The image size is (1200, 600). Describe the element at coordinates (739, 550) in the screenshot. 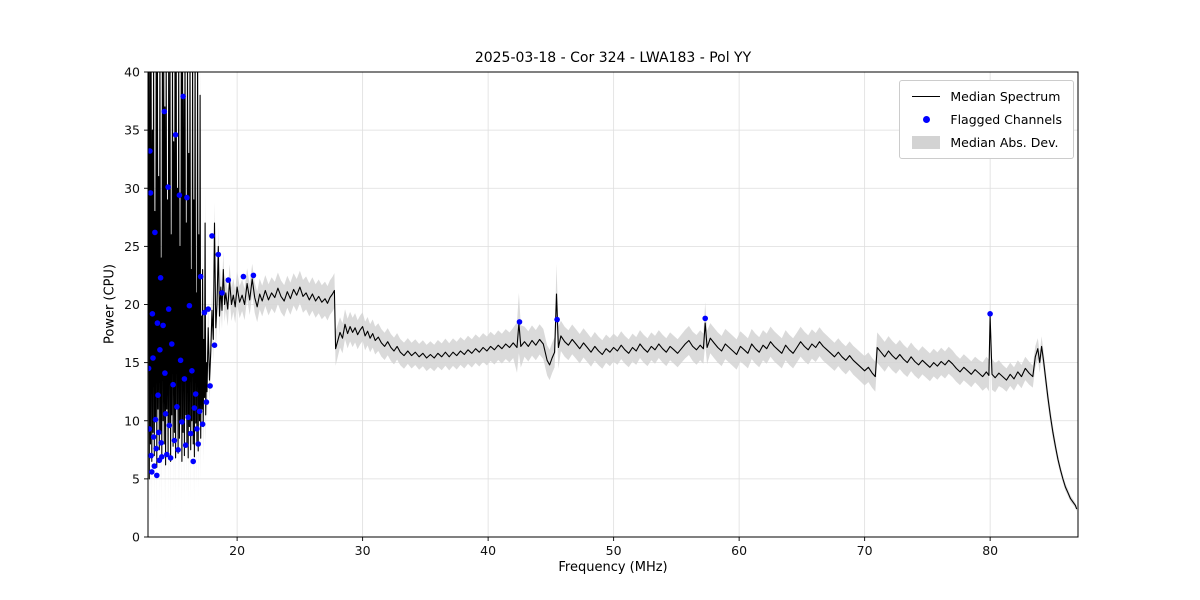

I see `x-tick-label: 60` at that location.